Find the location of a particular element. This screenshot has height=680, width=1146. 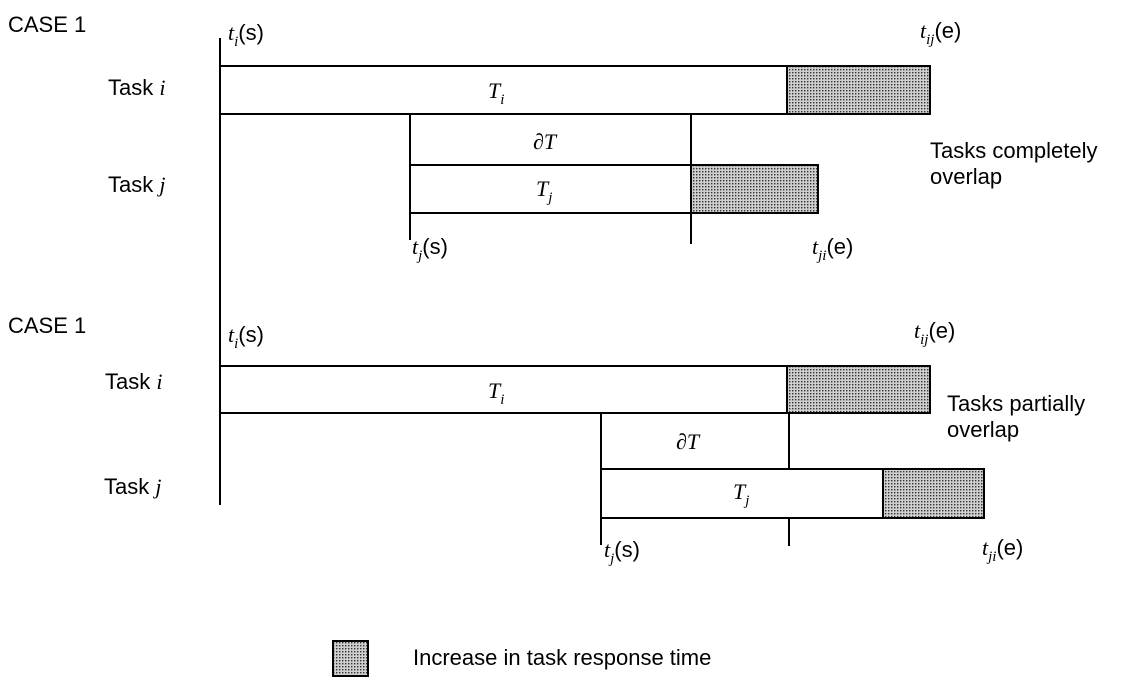

legend-swatch is located at coordinates (350, 658).